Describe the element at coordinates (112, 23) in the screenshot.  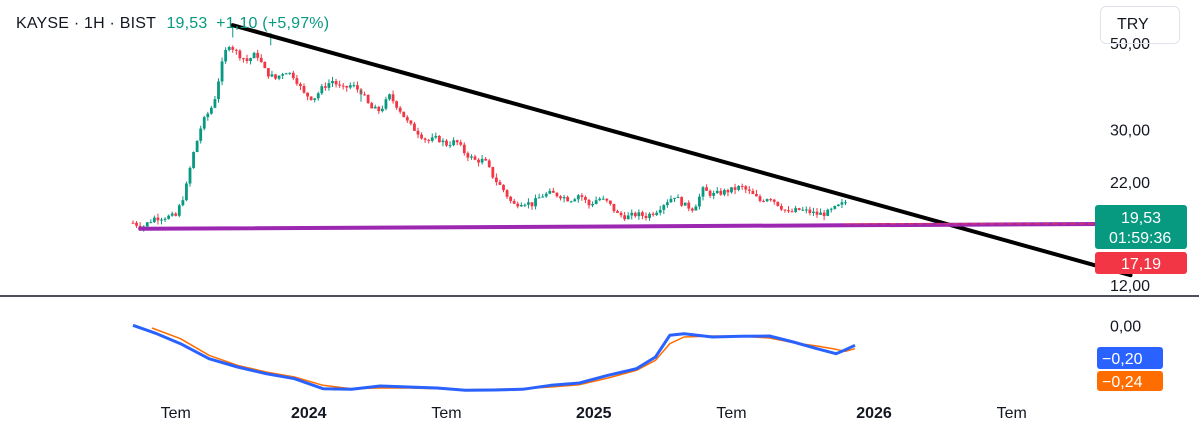
I see `header-sep-2: ·` at that location.